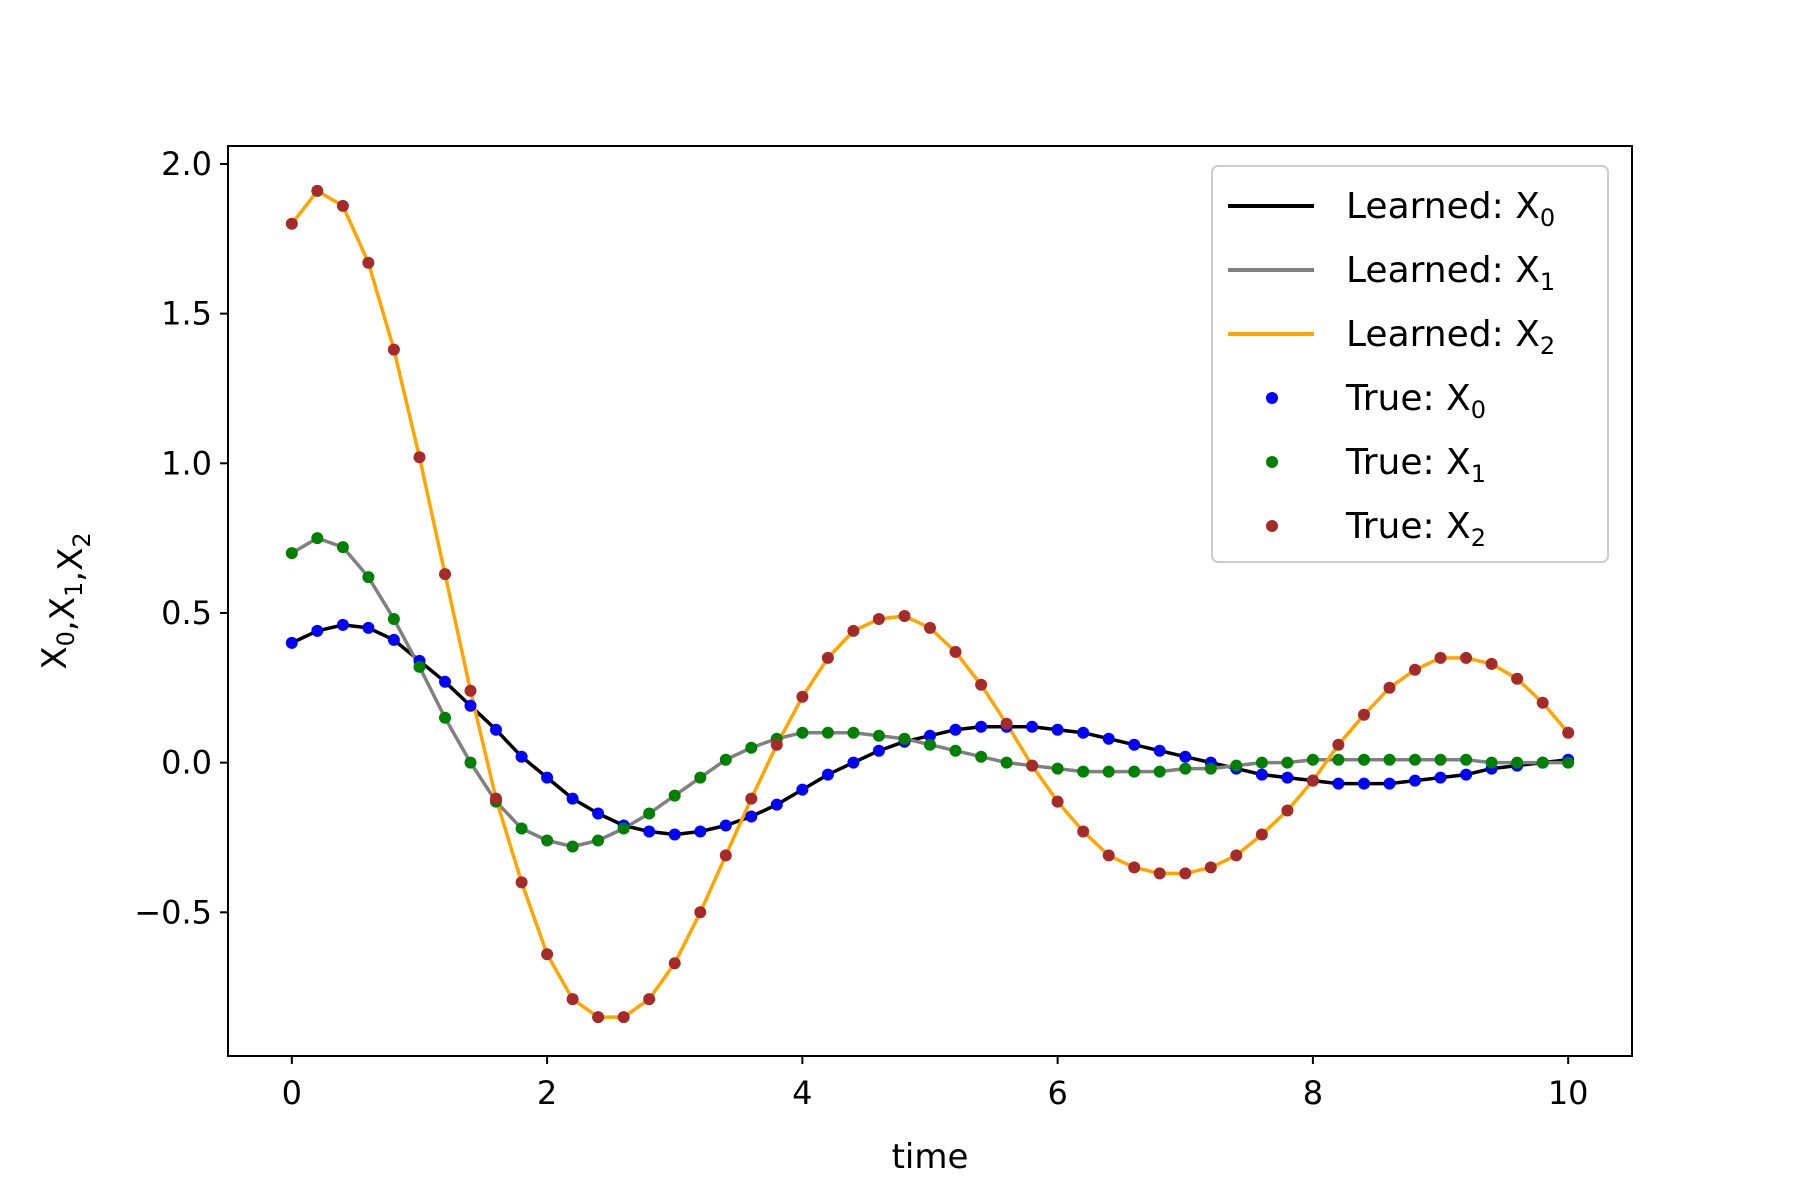 This screenshot has height=1200, width=1800. Describe the element at coordinates (292, 1093) in the screenshot. I see `x-tick-label-0: 0` at that location.